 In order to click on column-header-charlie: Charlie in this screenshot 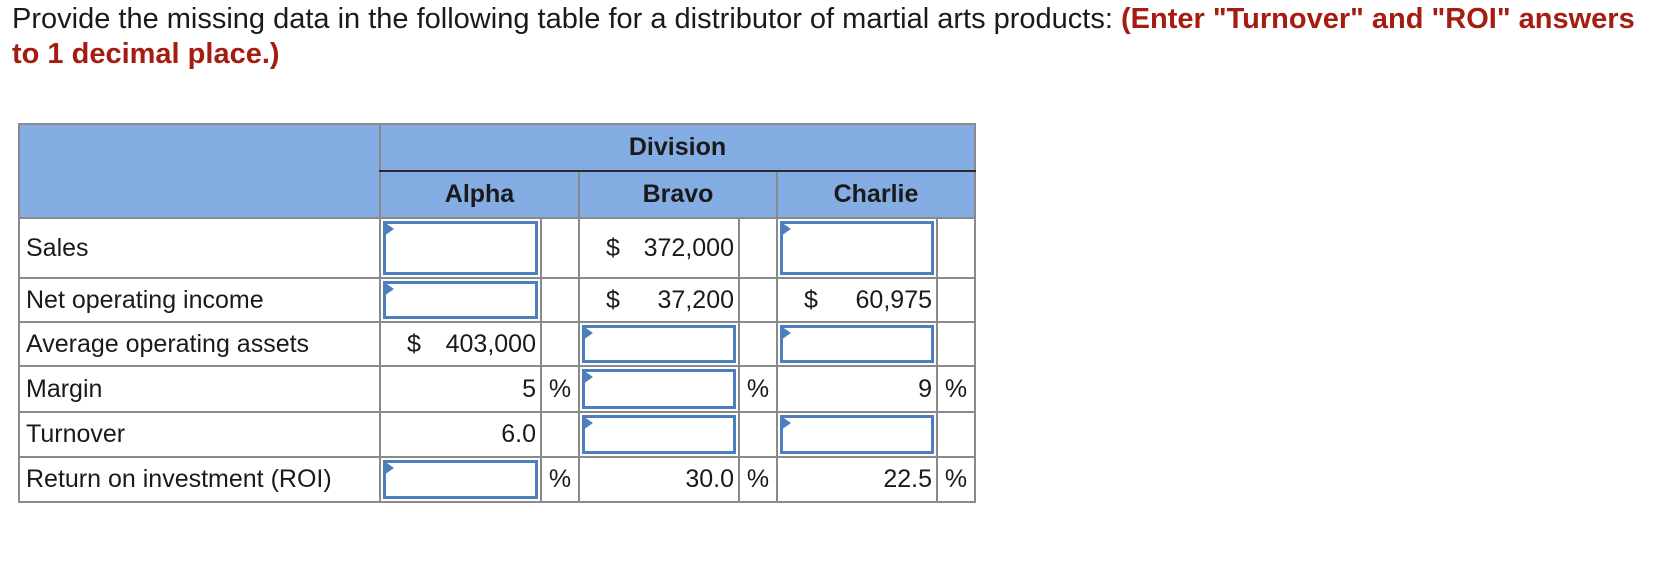, I will do `click(876, 195)`.